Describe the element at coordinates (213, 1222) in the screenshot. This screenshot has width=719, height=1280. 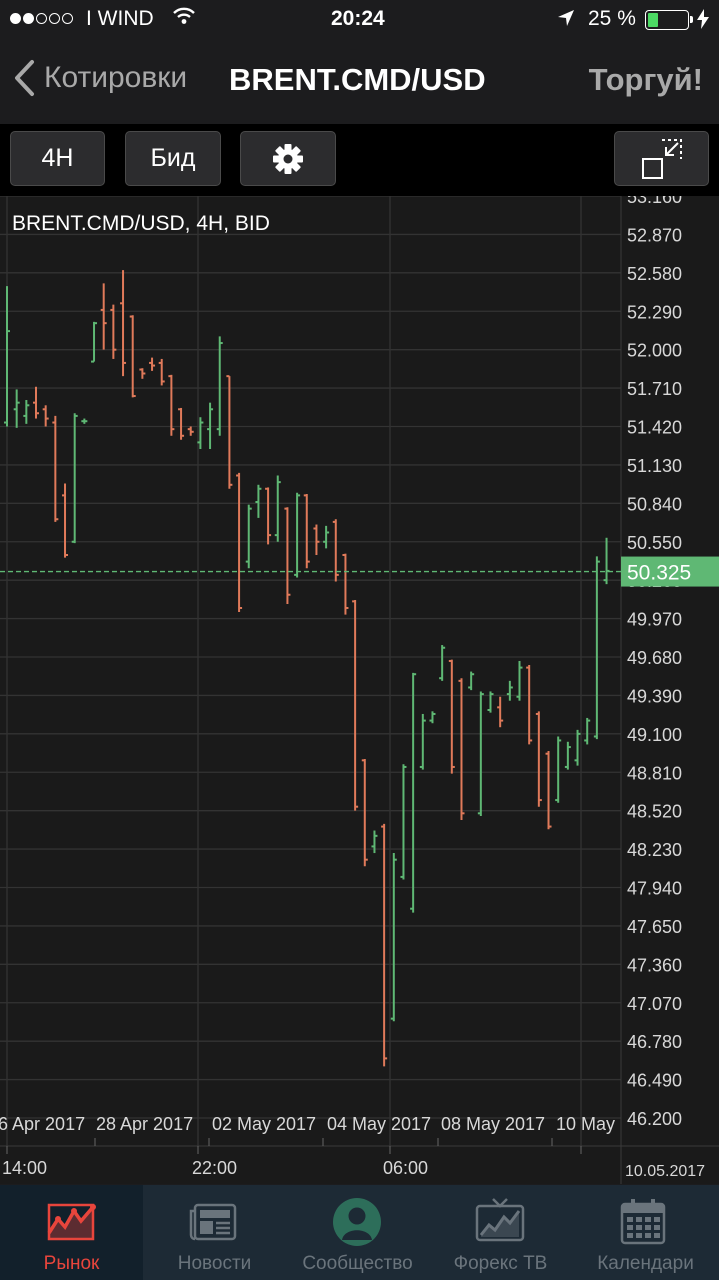
I see `newspaper-icon` at that location.